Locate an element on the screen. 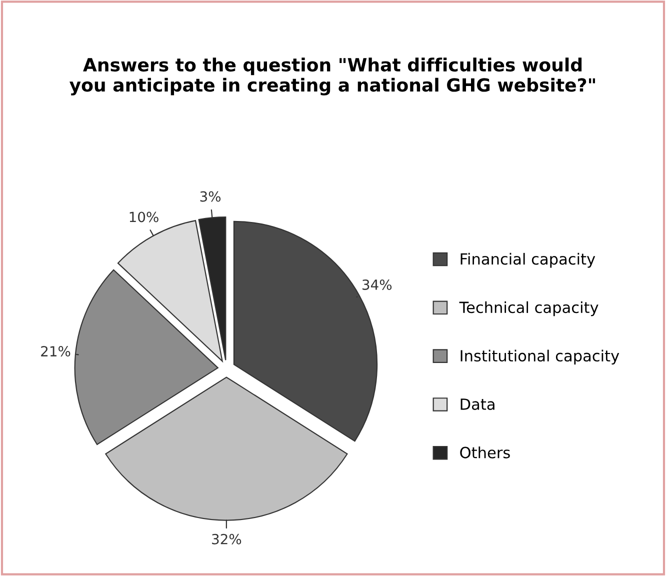 This screenshot has height=576, width=666. legend-label: Others is located at coordinates (485, 452).